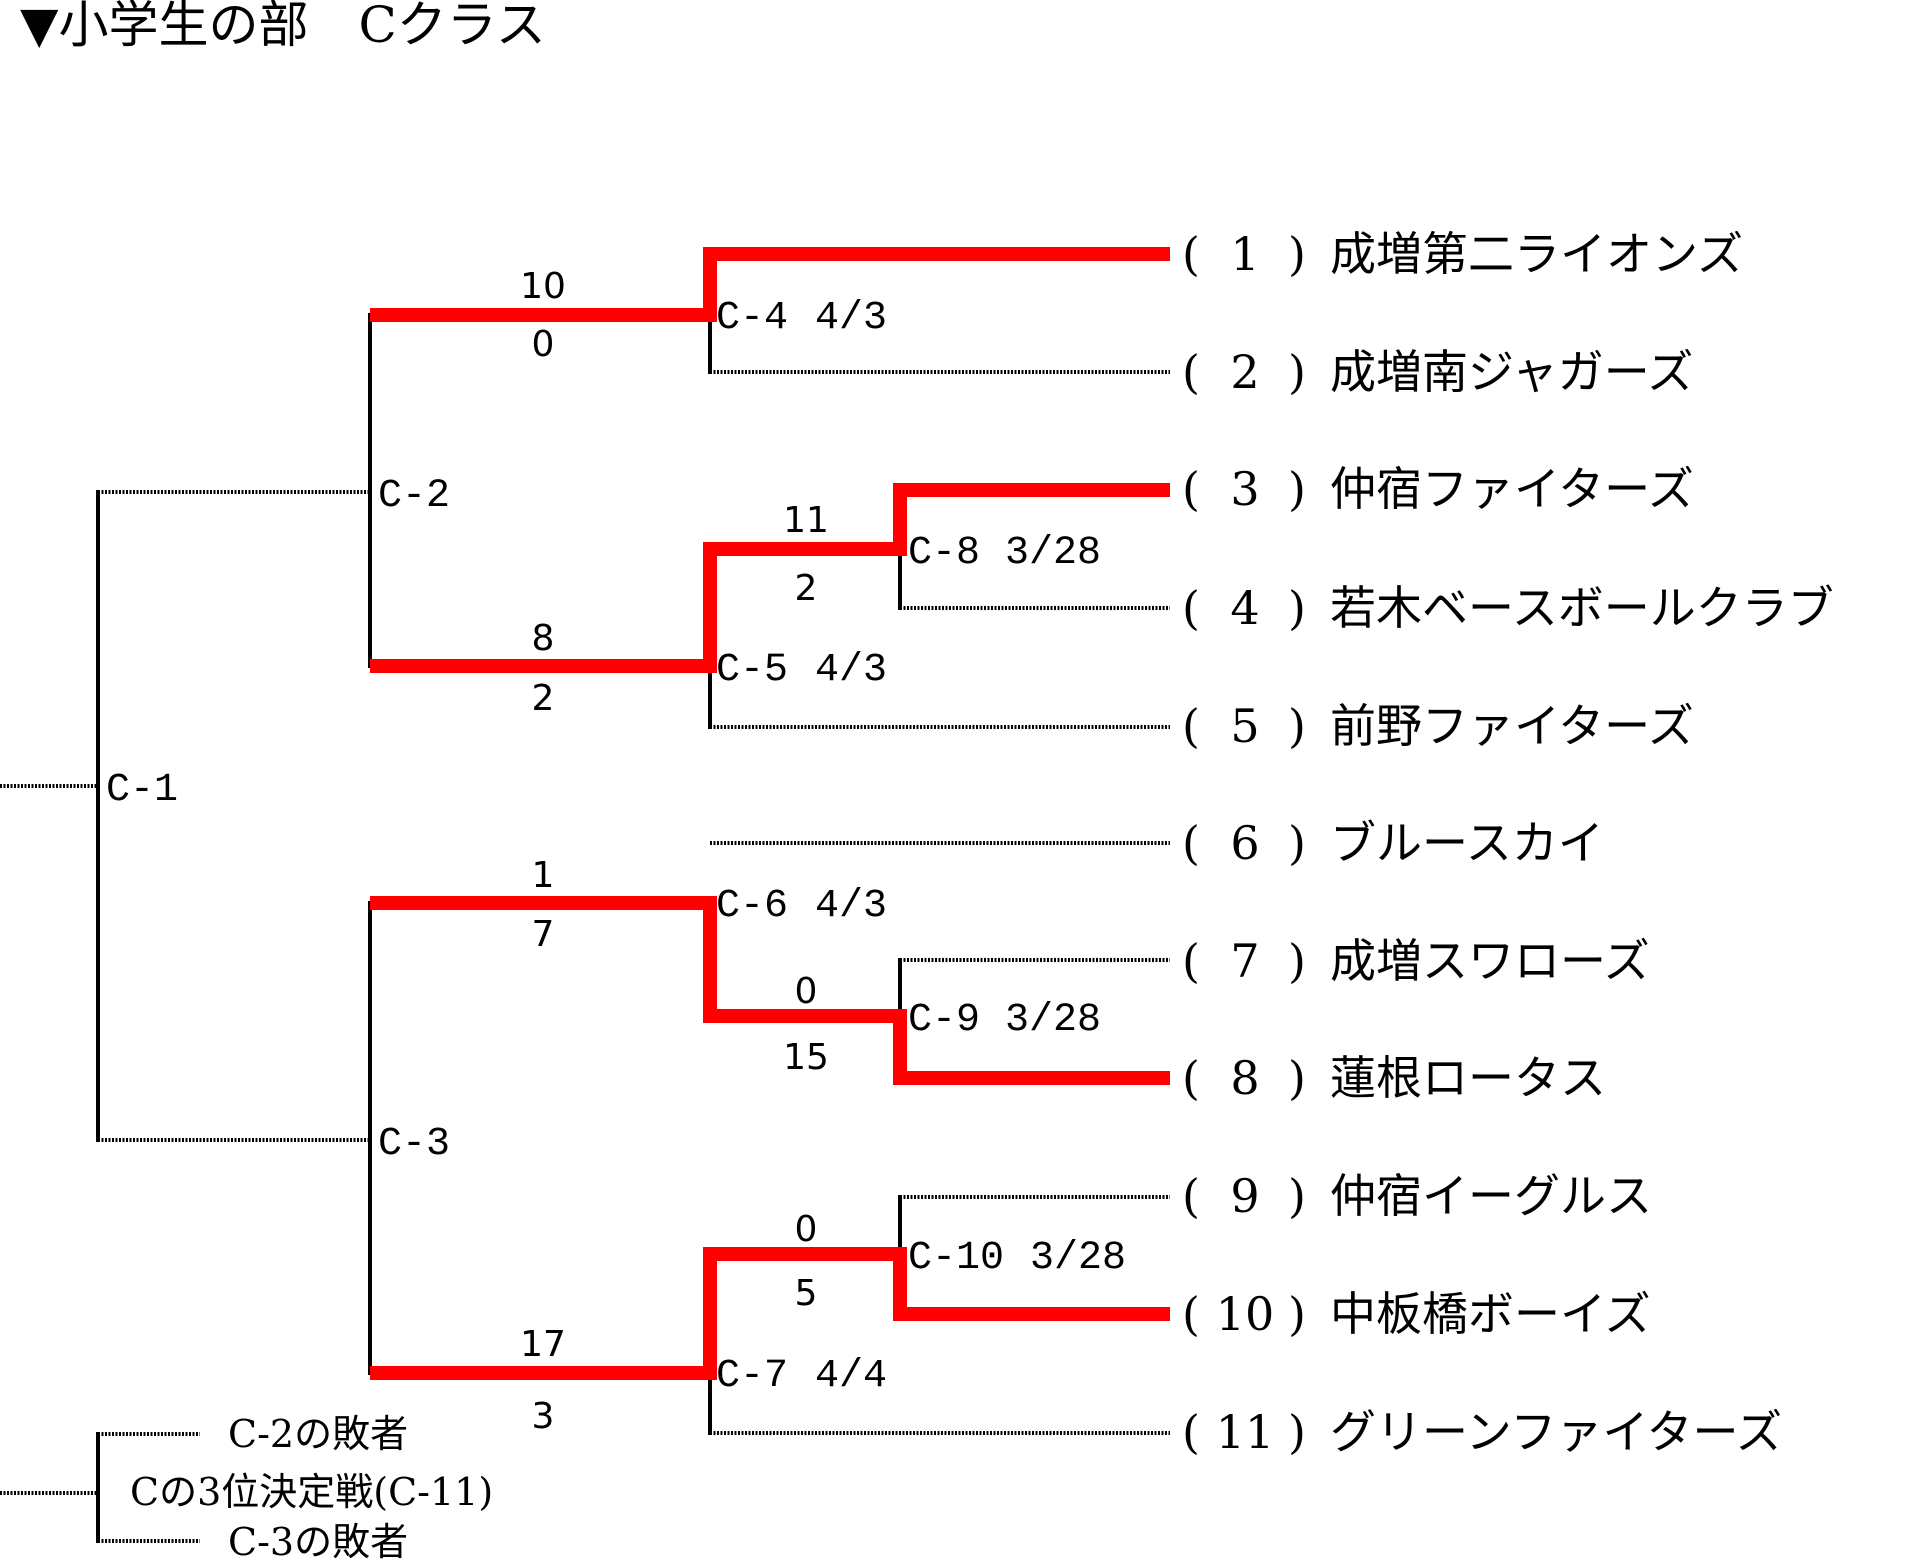 This screenshot has width=1918, height=1566. I want to click on score-c3b-top: 17, so click(543, 1344).